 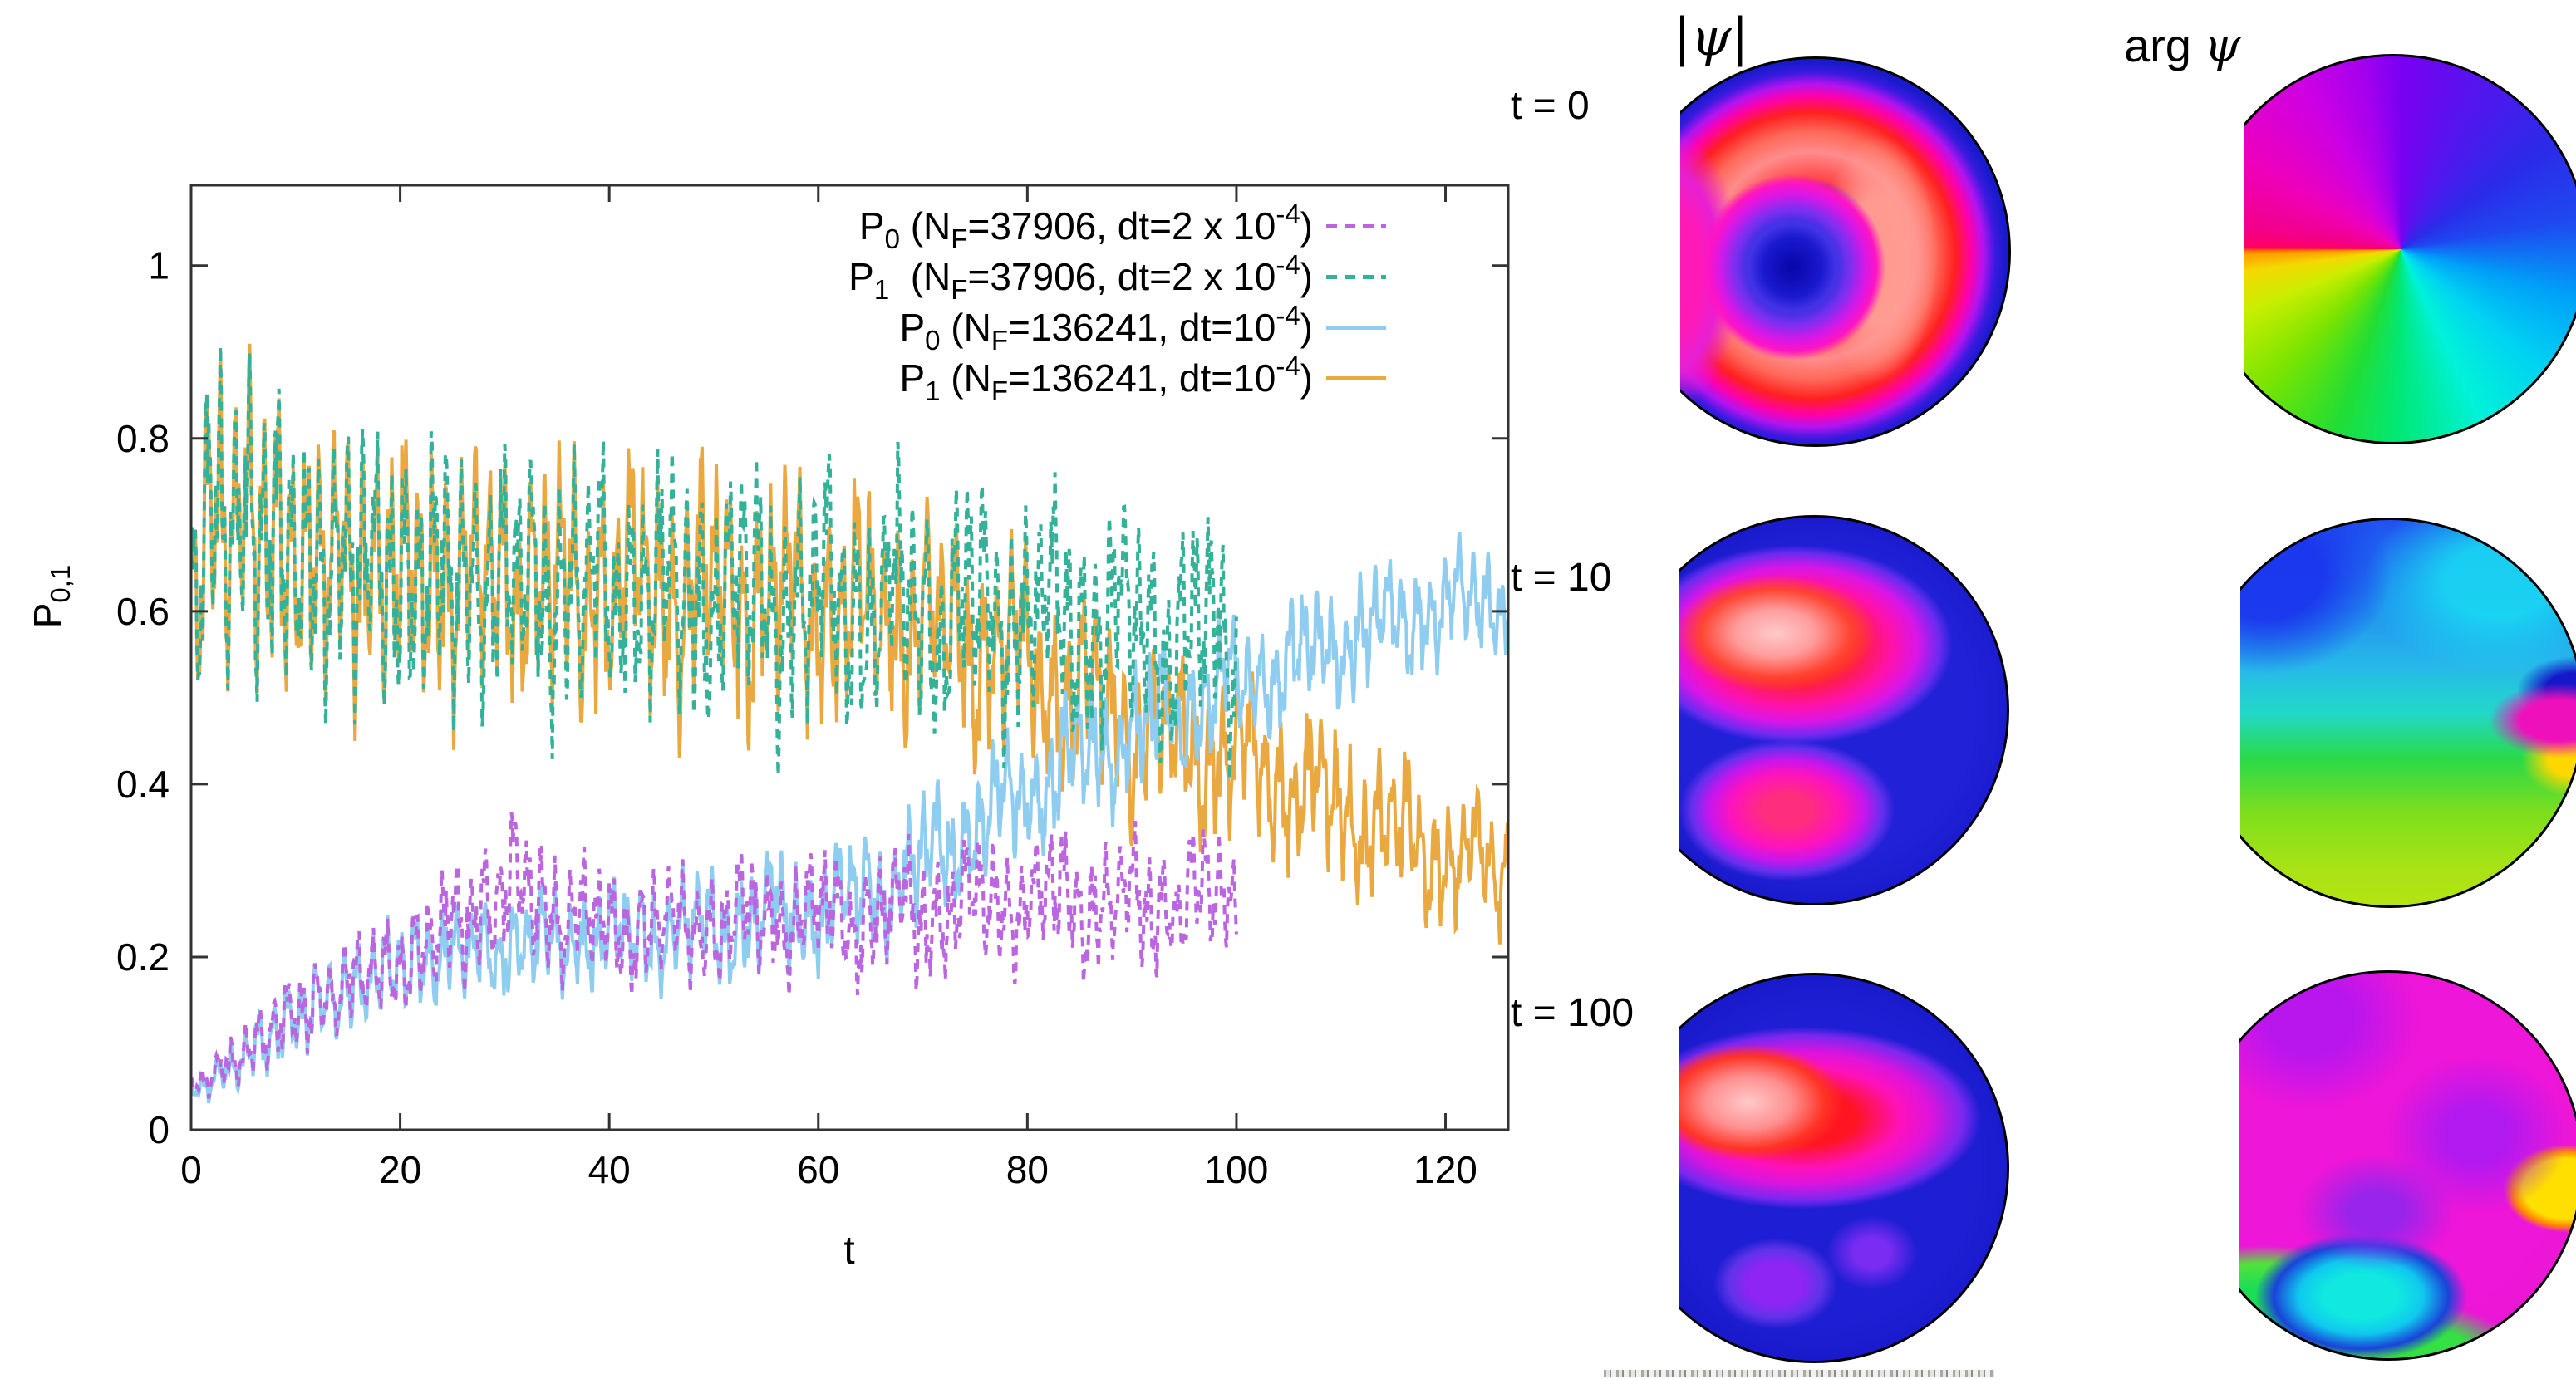 What do you see at coordinates (1237, 1169) in the screenshot?
I see `x-tick-label: 100` at bounding box center [1237, 1169].